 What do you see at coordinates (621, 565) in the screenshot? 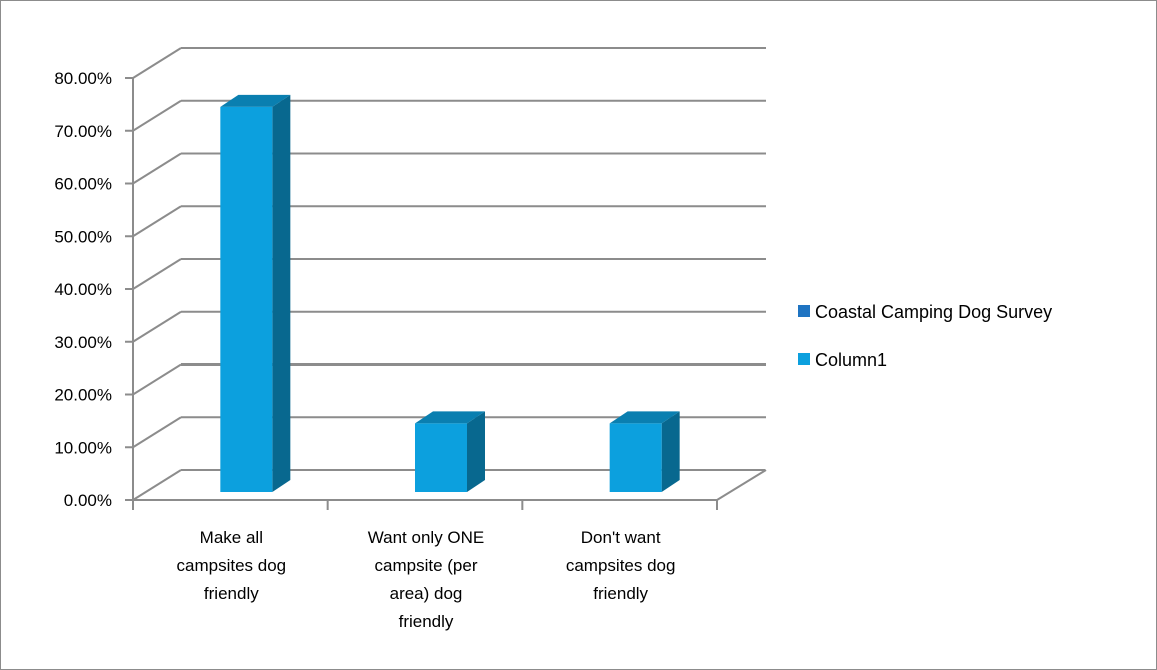
I see `x-category-label: Don't want campsites dog friendly` at bounding box center [621, 565].